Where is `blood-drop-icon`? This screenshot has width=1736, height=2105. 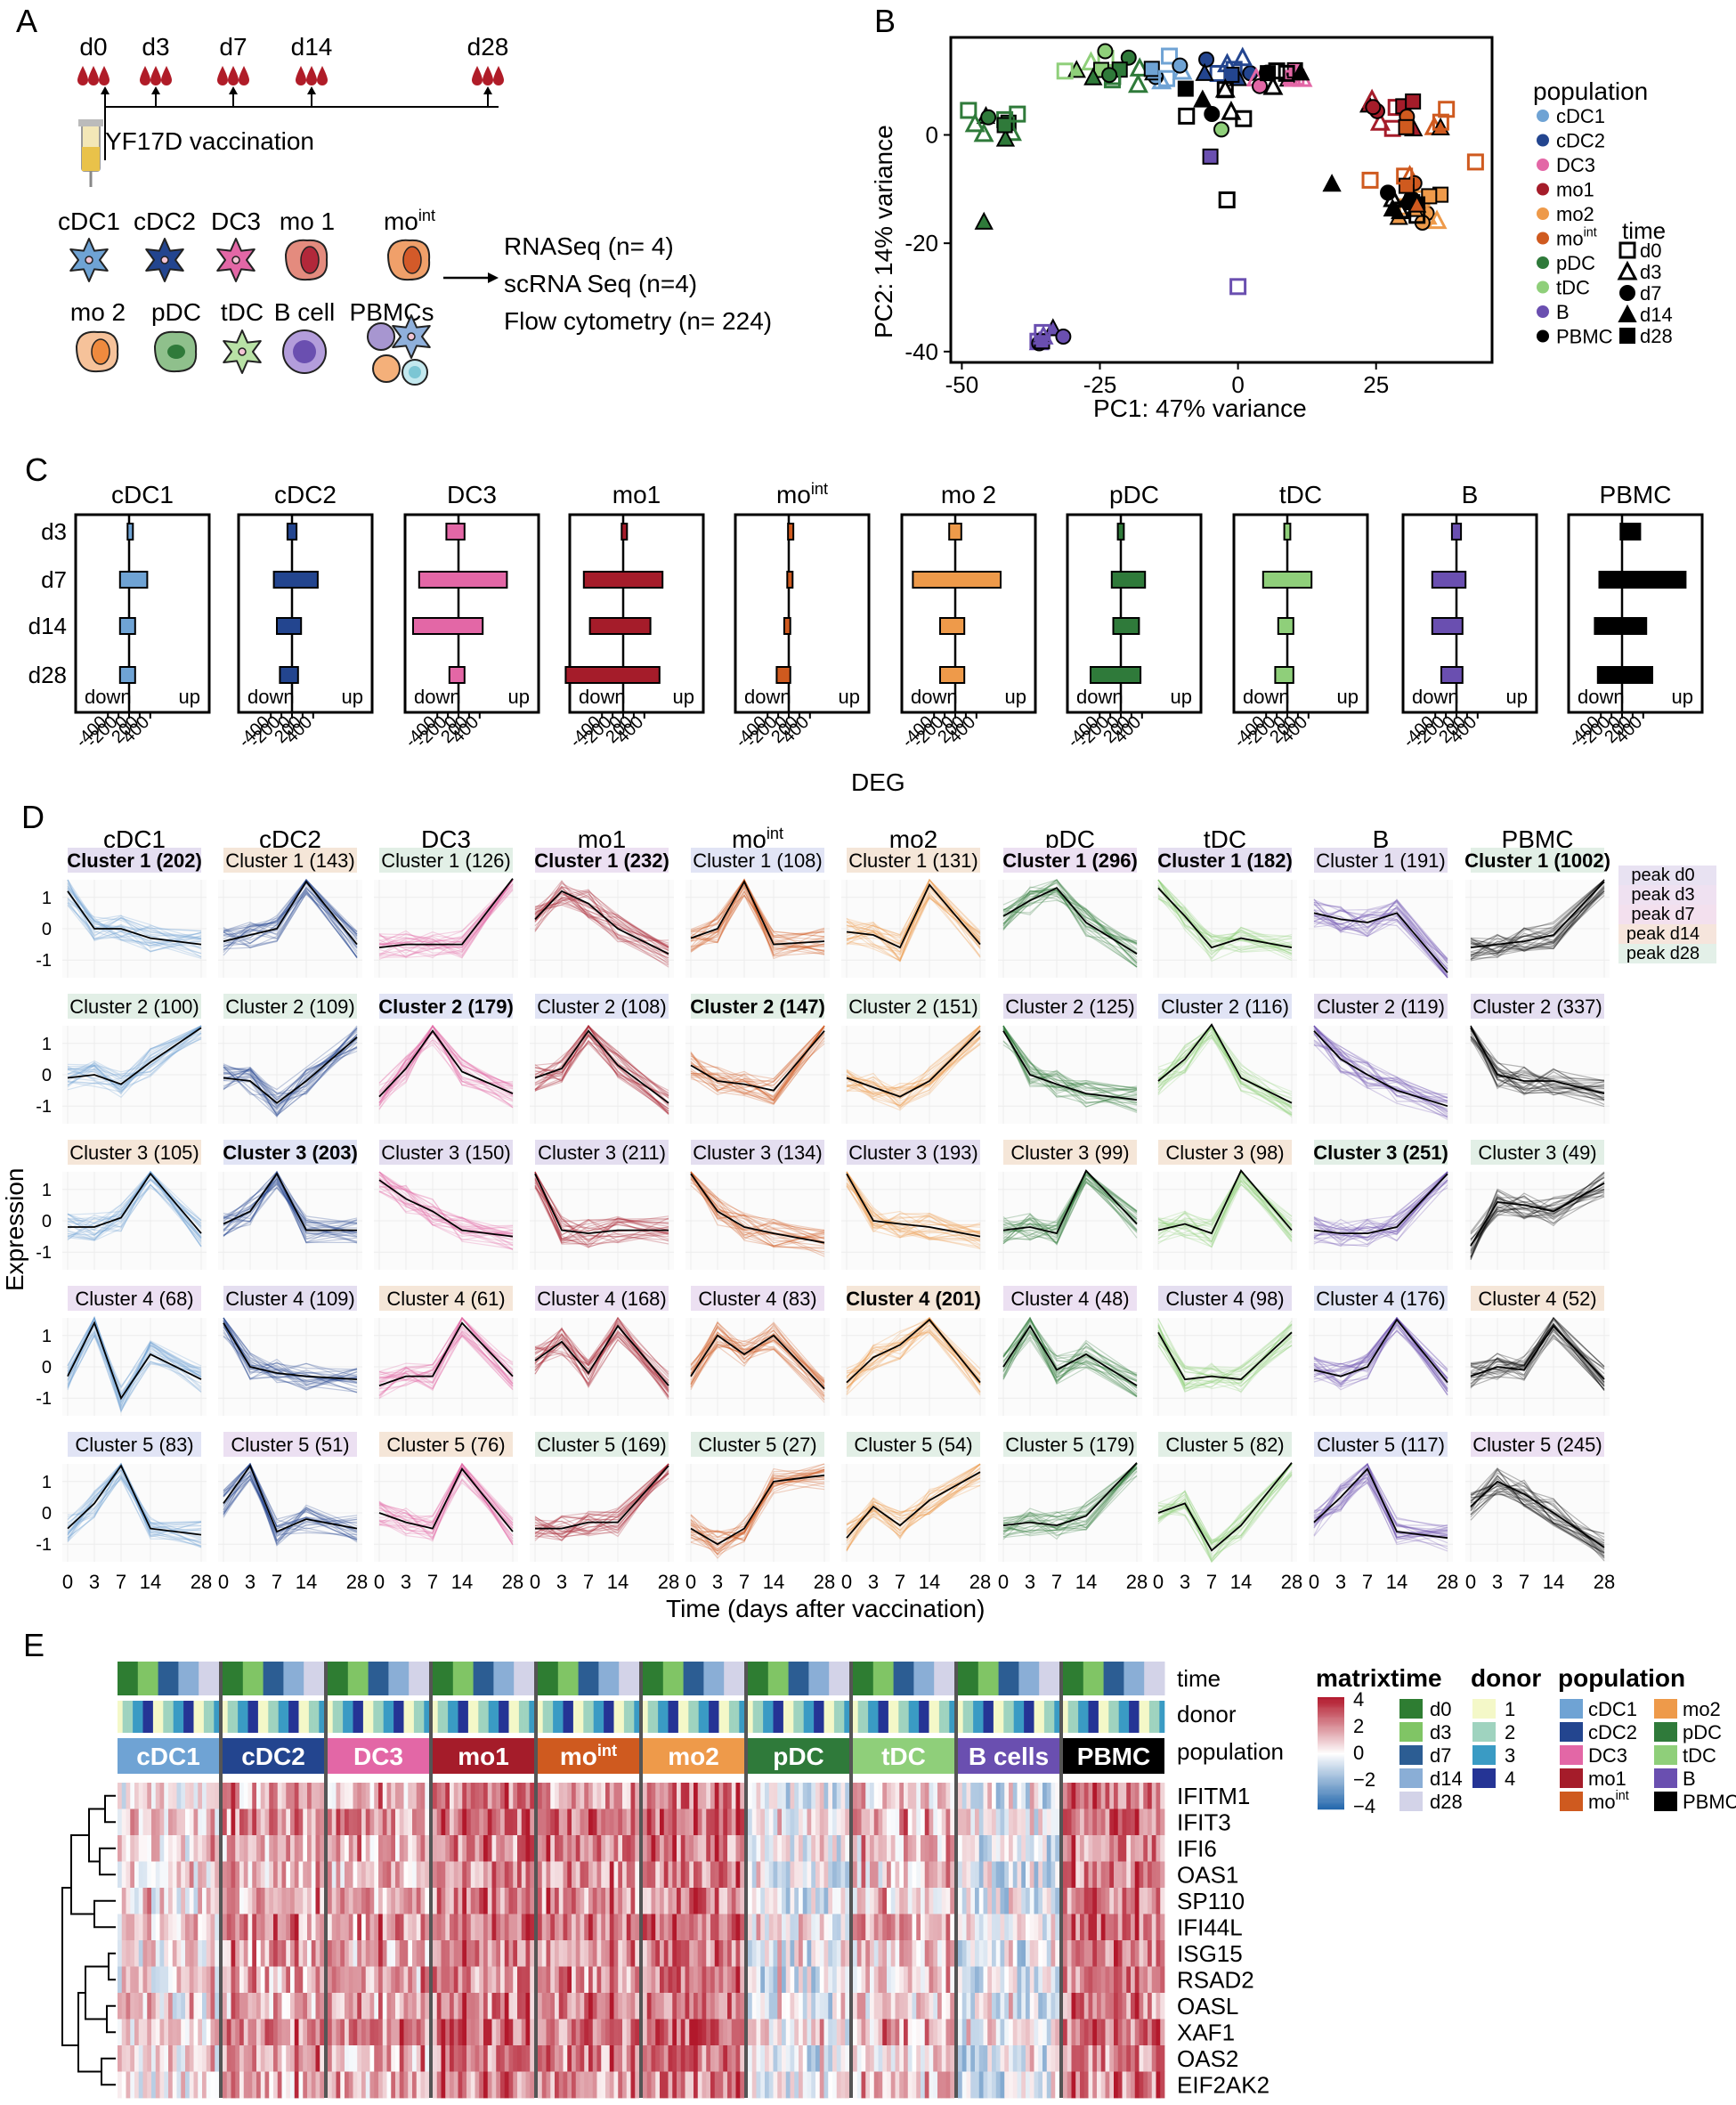 blood-drop-icon is located at coordinates (166, 75).